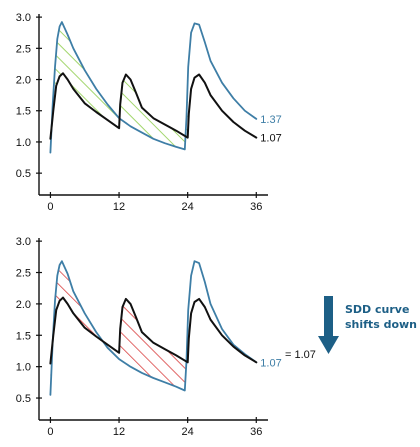 The height and width of the screenshot is (447, 420). I want to click on annotation-line-2: shifts down, so click(381, 324).